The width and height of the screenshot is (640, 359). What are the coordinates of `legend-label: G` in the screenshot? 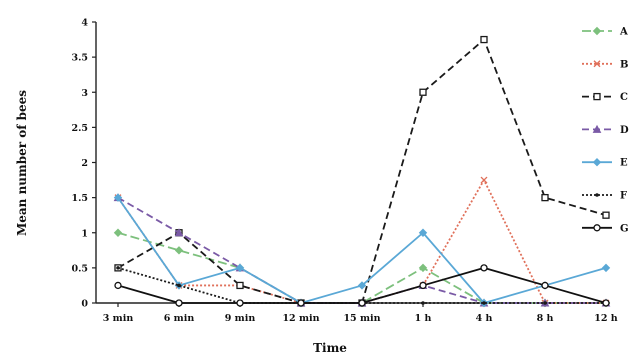 It's located at (624, 228).